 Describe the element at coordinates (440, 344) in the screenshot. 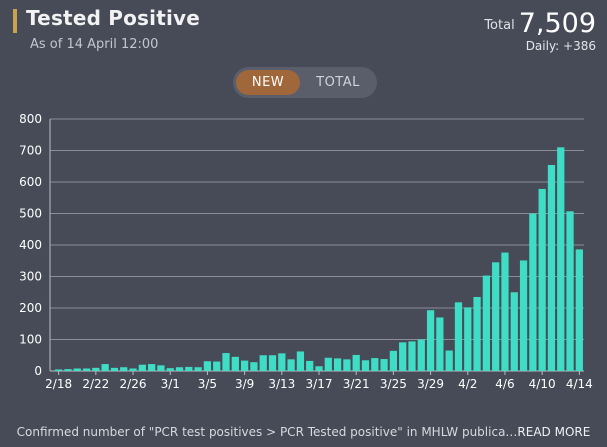

I see `bar-3/30` at that location.